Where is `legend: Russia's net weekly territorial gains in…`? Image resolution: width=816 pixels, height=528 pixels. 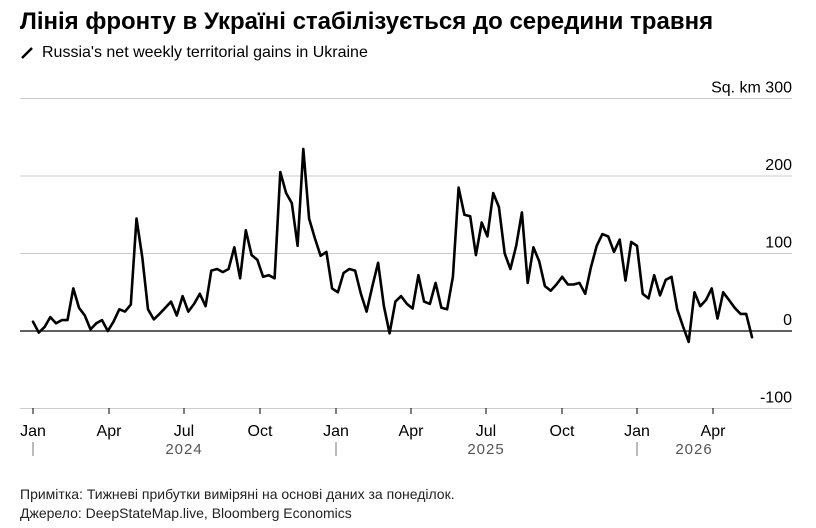
legend: Russia's net weekly territorial gains in… is located at coordinates (194, 53).